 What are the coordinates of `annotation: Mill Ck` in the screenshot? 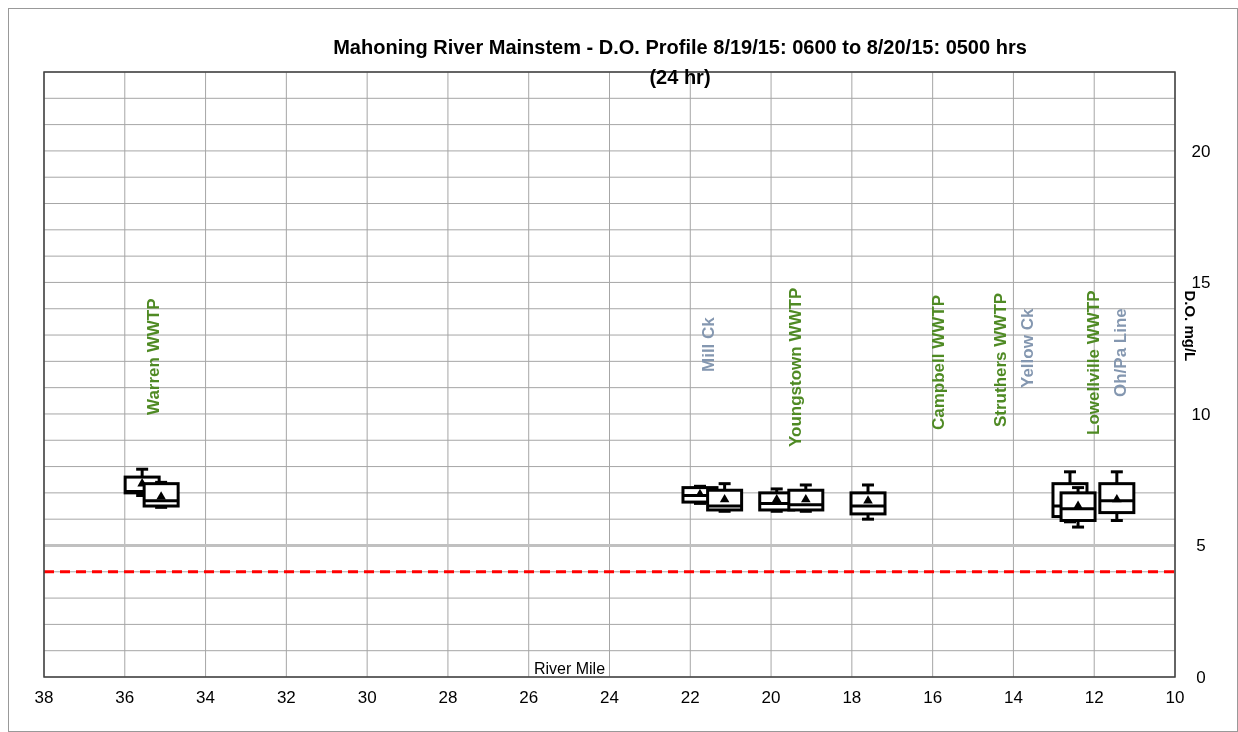 It's located at (708, 344).